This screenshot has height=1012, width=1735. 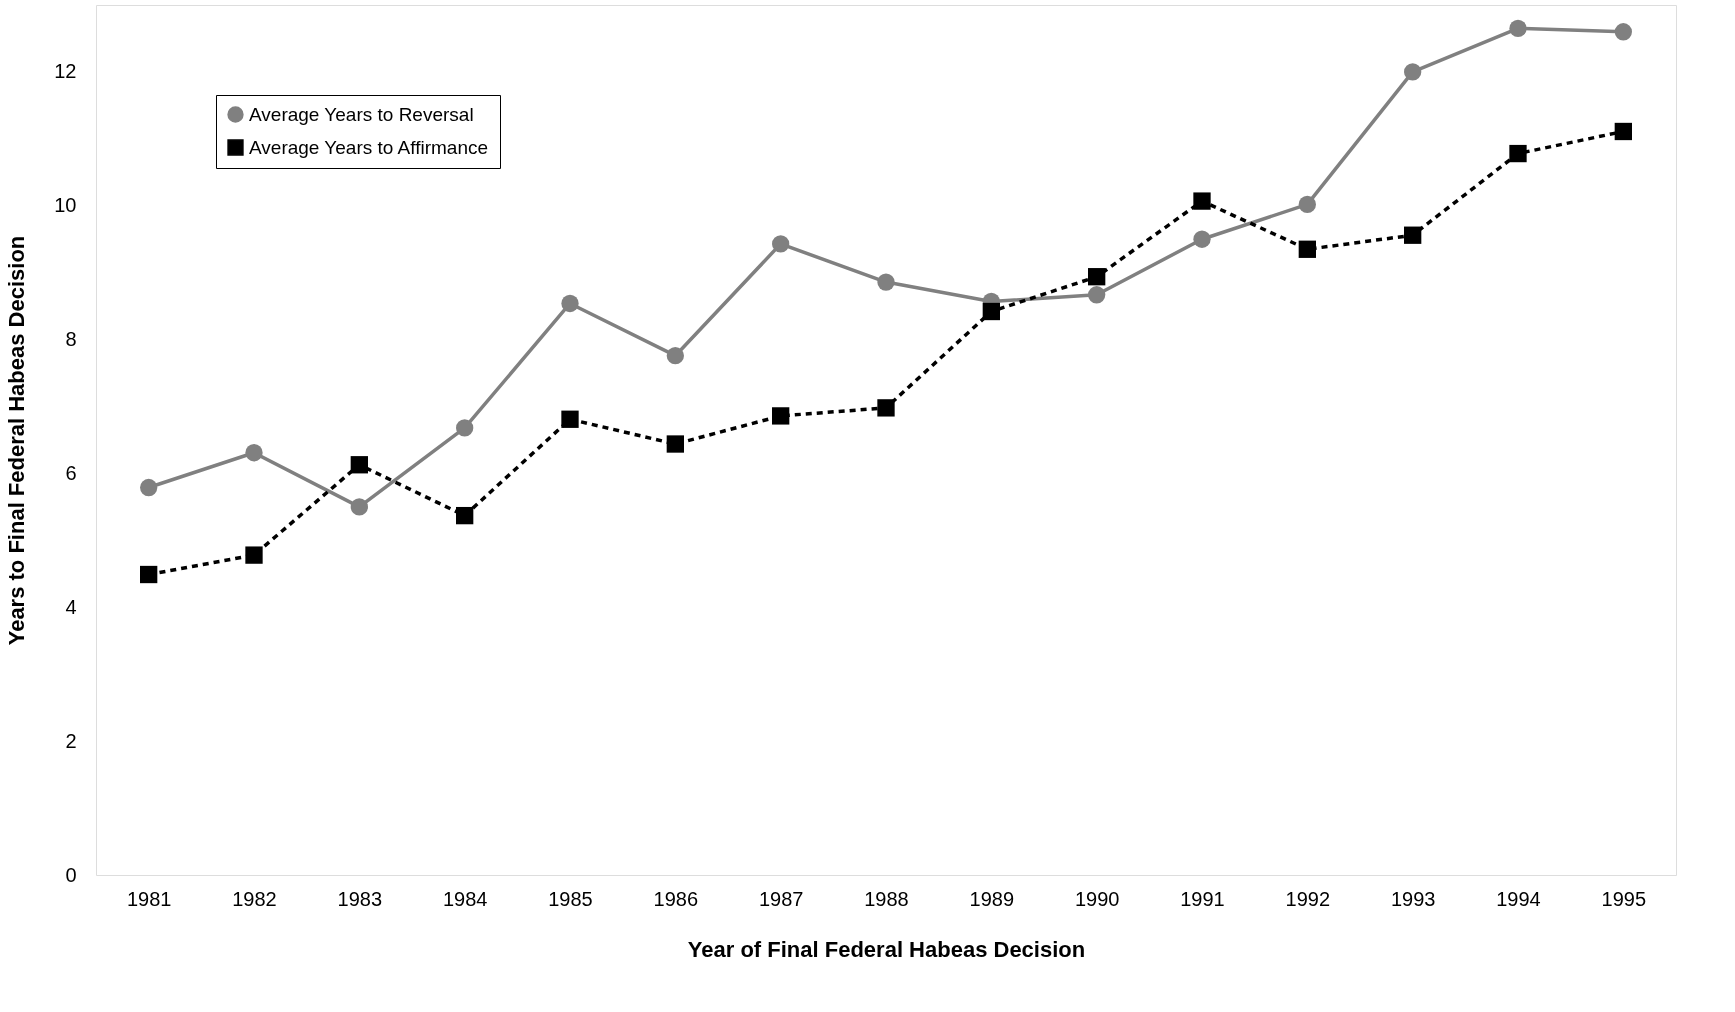 I want to click on x-tick-label: 1992, so click(x=1308, y=898).